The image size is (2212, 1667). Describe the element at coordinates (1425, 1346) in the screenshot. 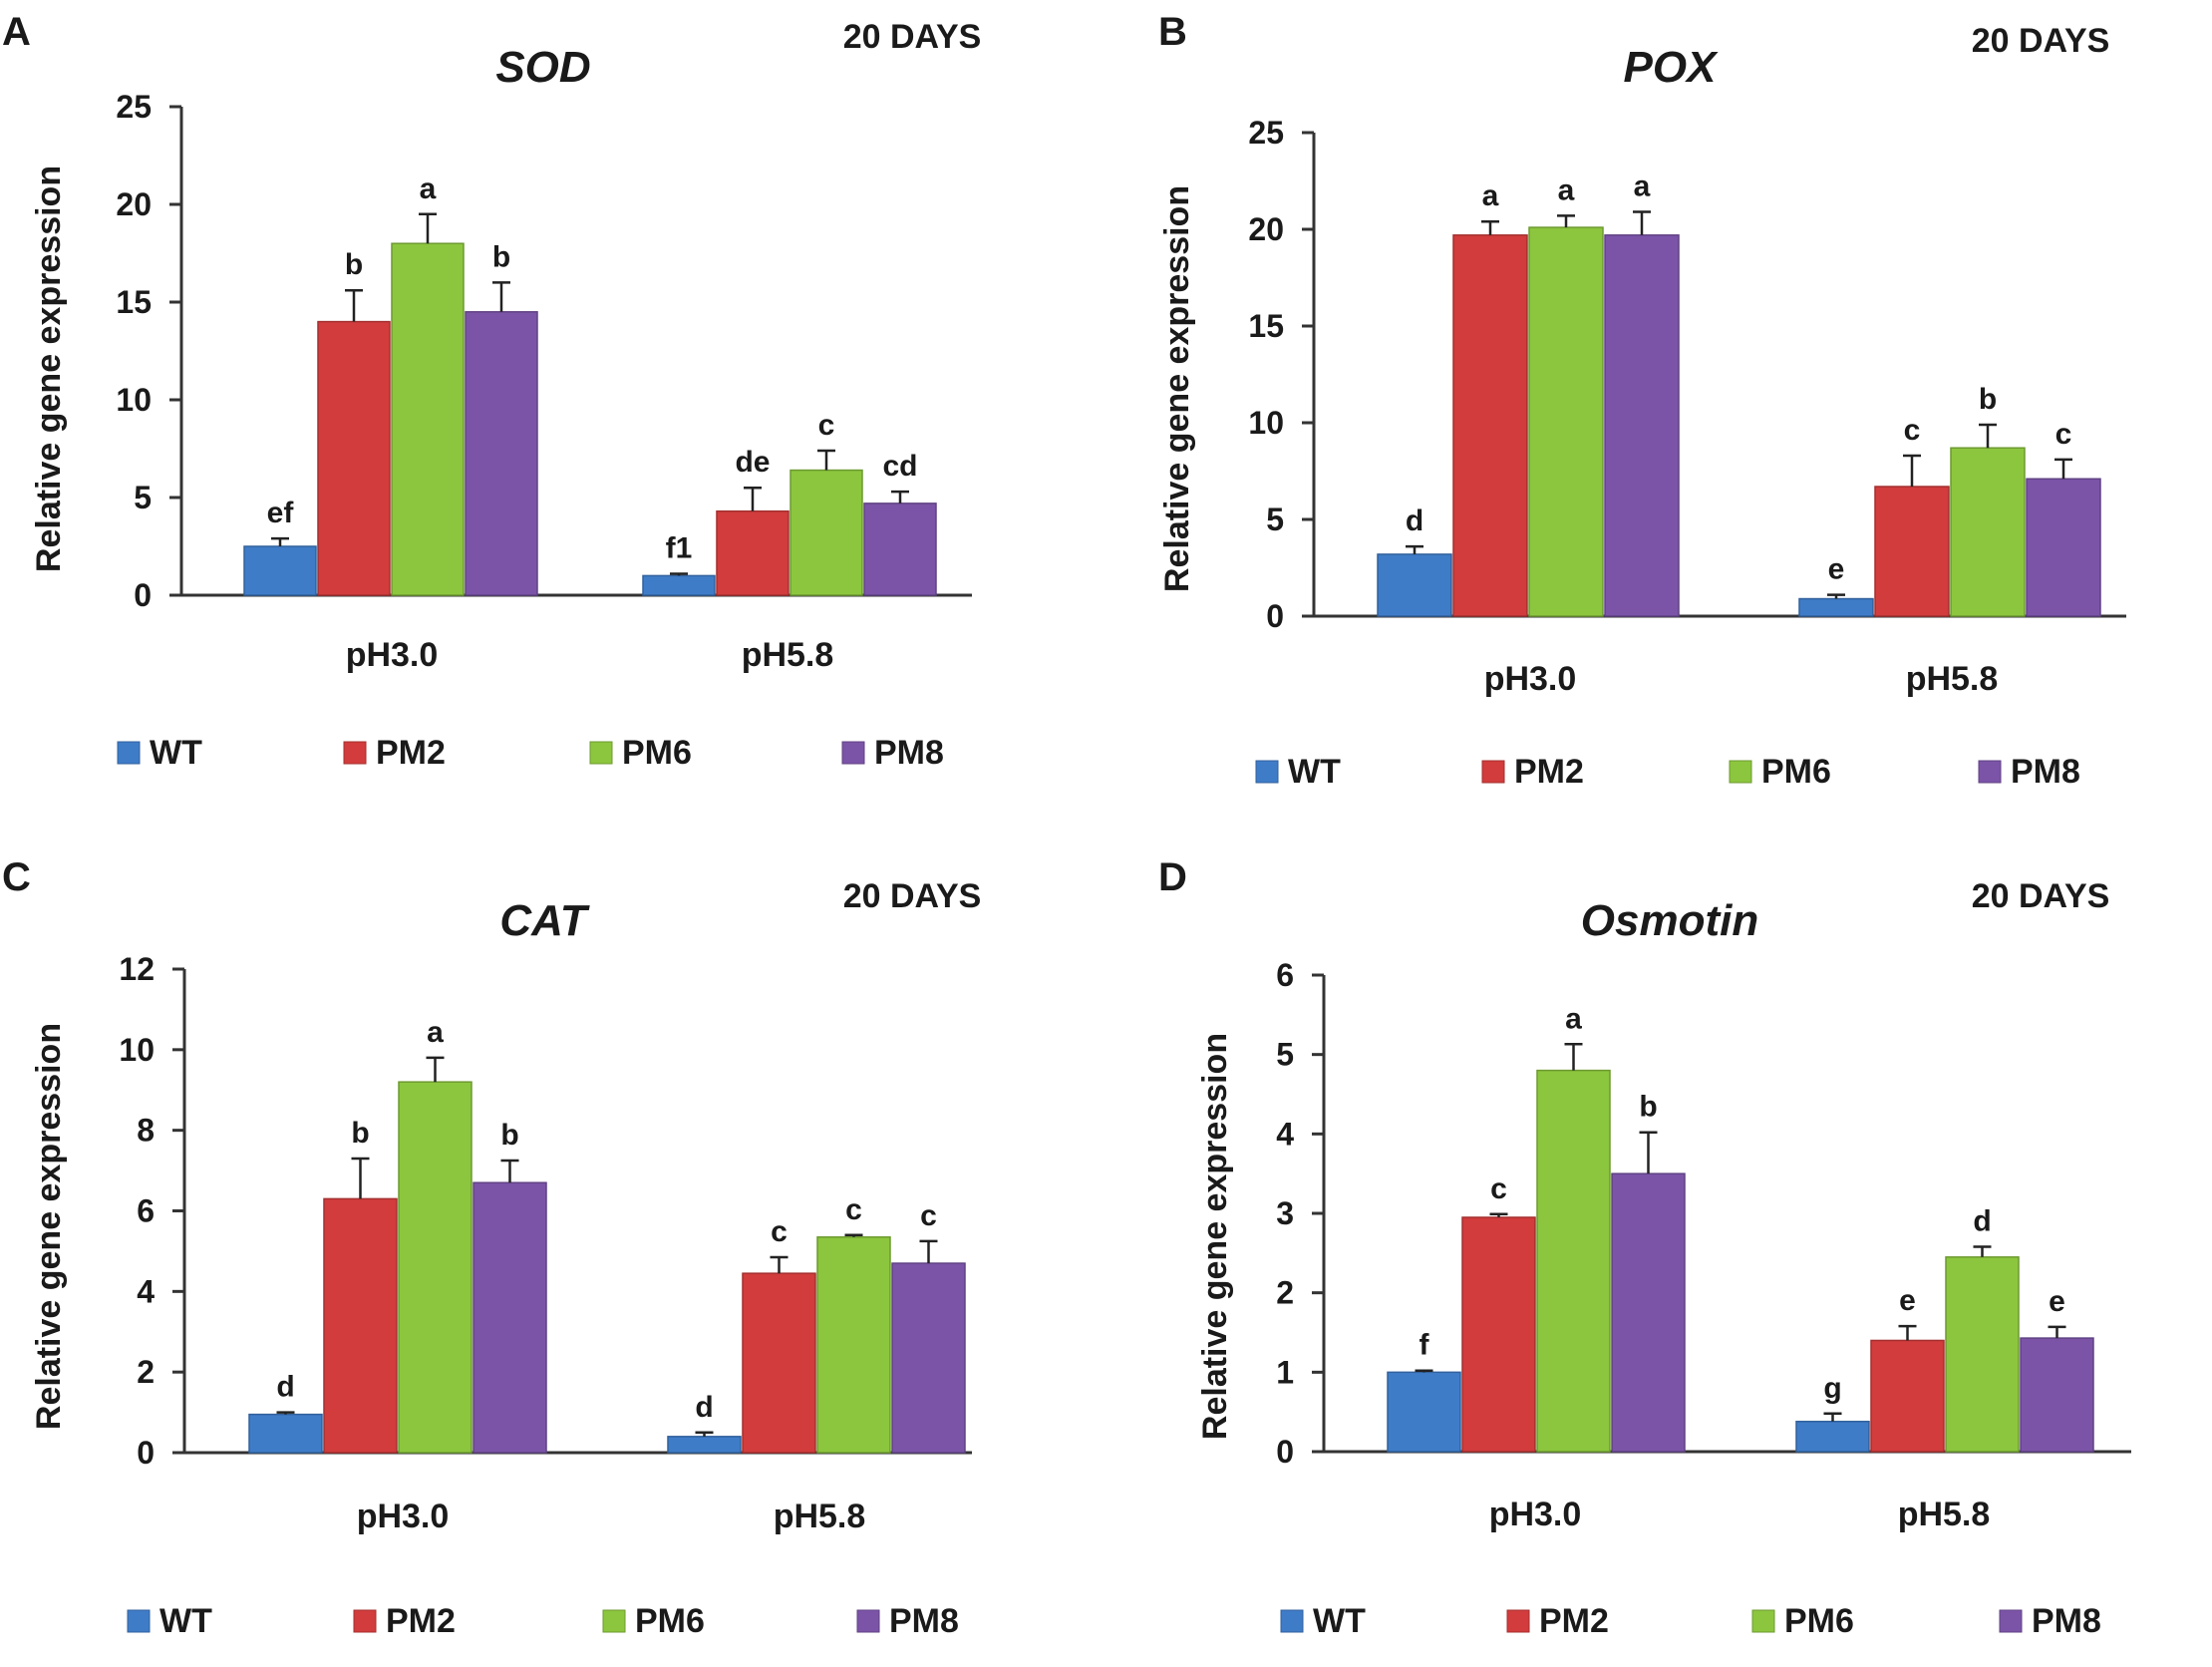

I see `significance-letter: f` at that location.